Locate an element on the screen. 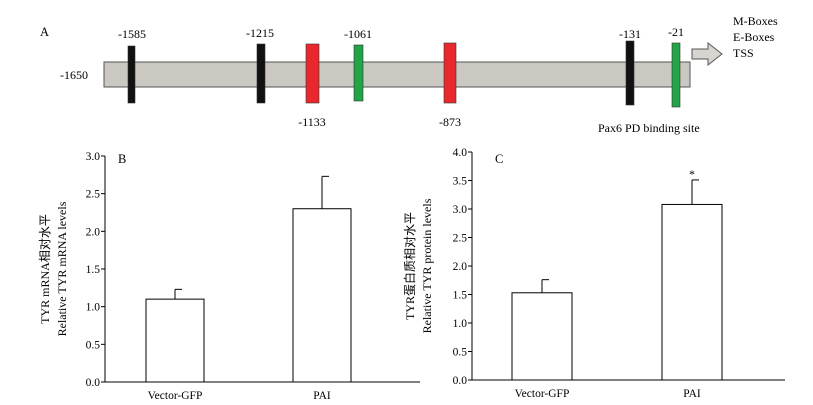 The image size is (813, 405). tss-arrow-icon is located at coordinates (707, 54).